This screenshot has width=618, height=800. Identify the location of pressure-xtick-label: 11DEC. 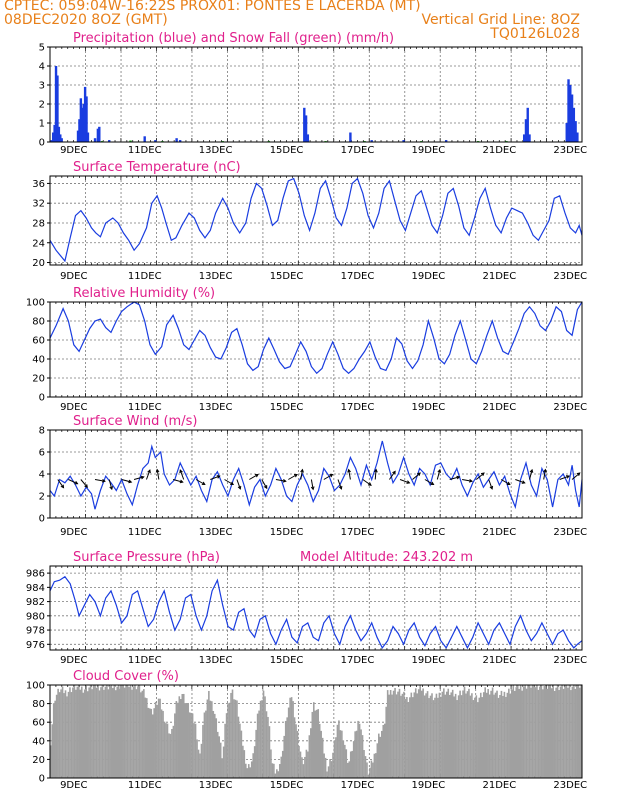
(145, 660).